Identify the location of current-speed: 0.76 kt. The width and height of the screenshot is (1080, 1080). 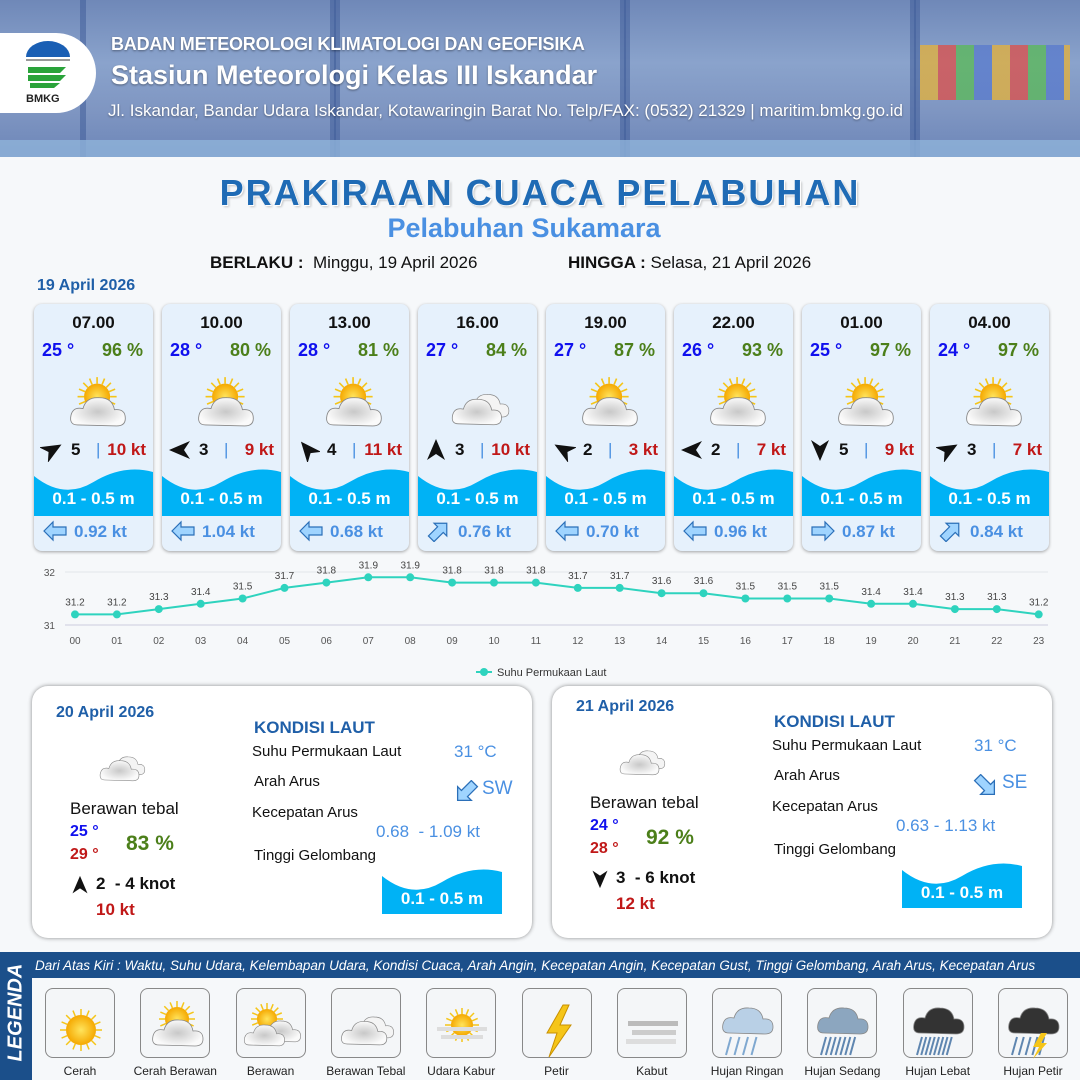
(484, 531).